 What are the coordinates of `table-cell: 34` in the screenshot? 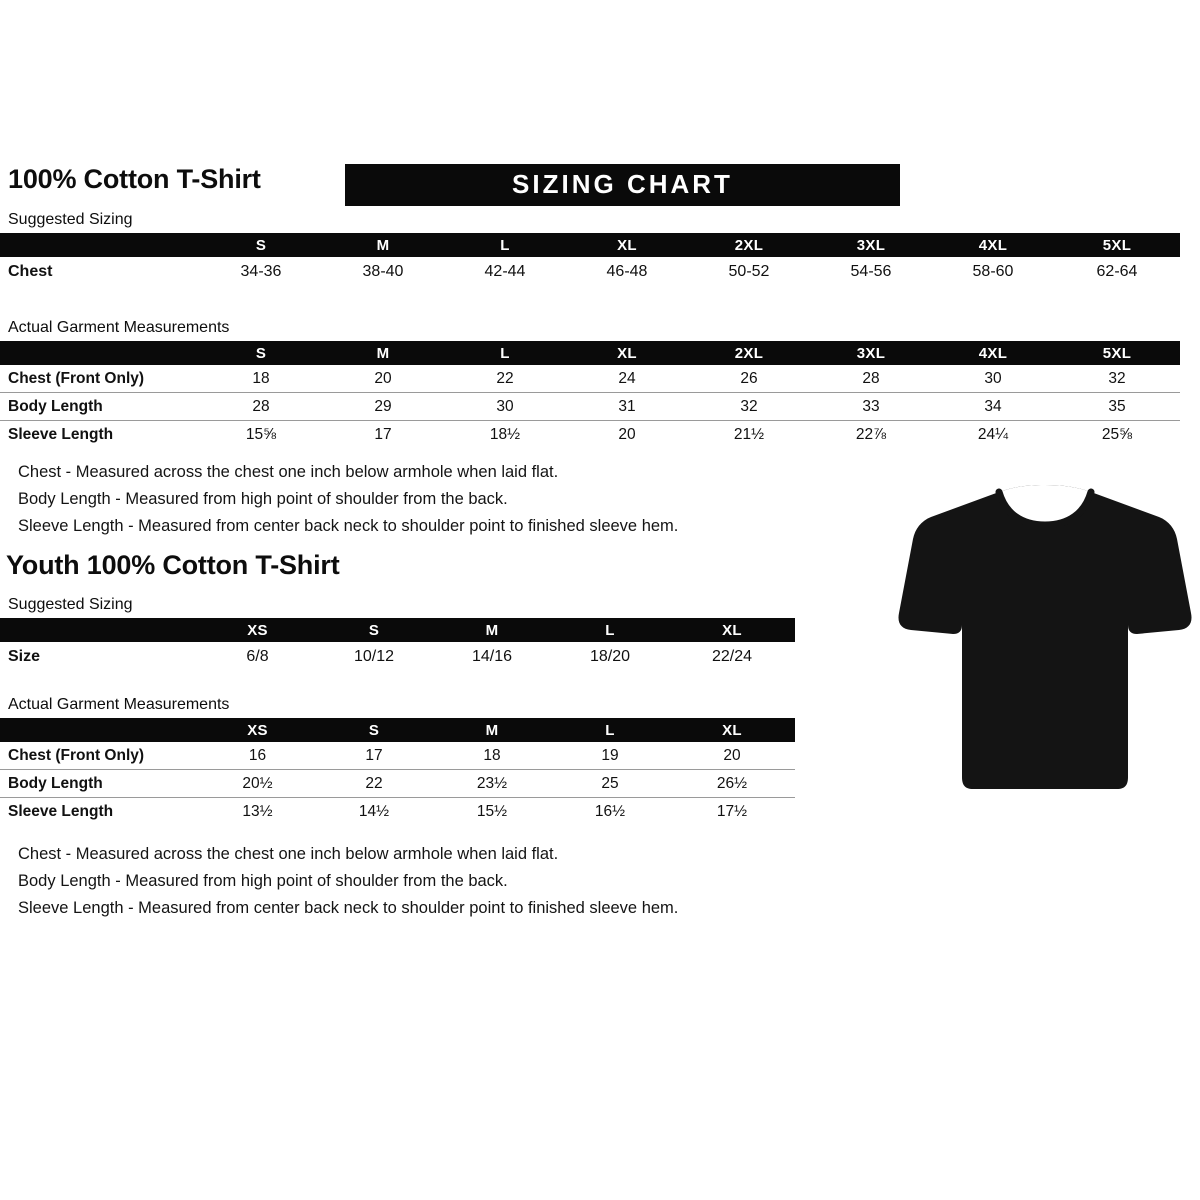 It's located at (993, 406).